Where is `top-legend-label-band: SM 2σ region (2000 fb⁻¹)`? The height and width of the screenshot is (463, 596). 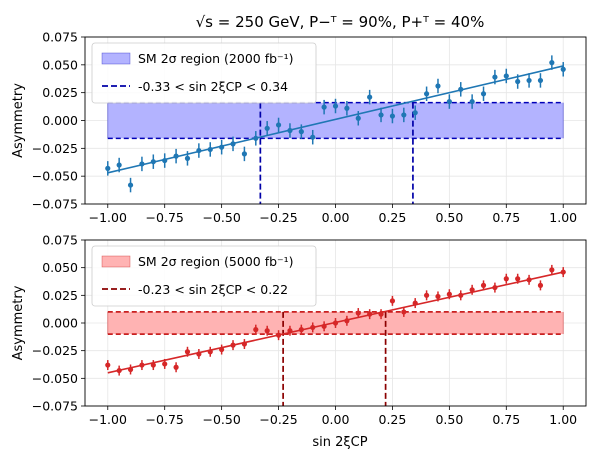 top-legend-label-band: SM 2σ region (2000 fb⁻¹) is located at coordinates (216, 58).